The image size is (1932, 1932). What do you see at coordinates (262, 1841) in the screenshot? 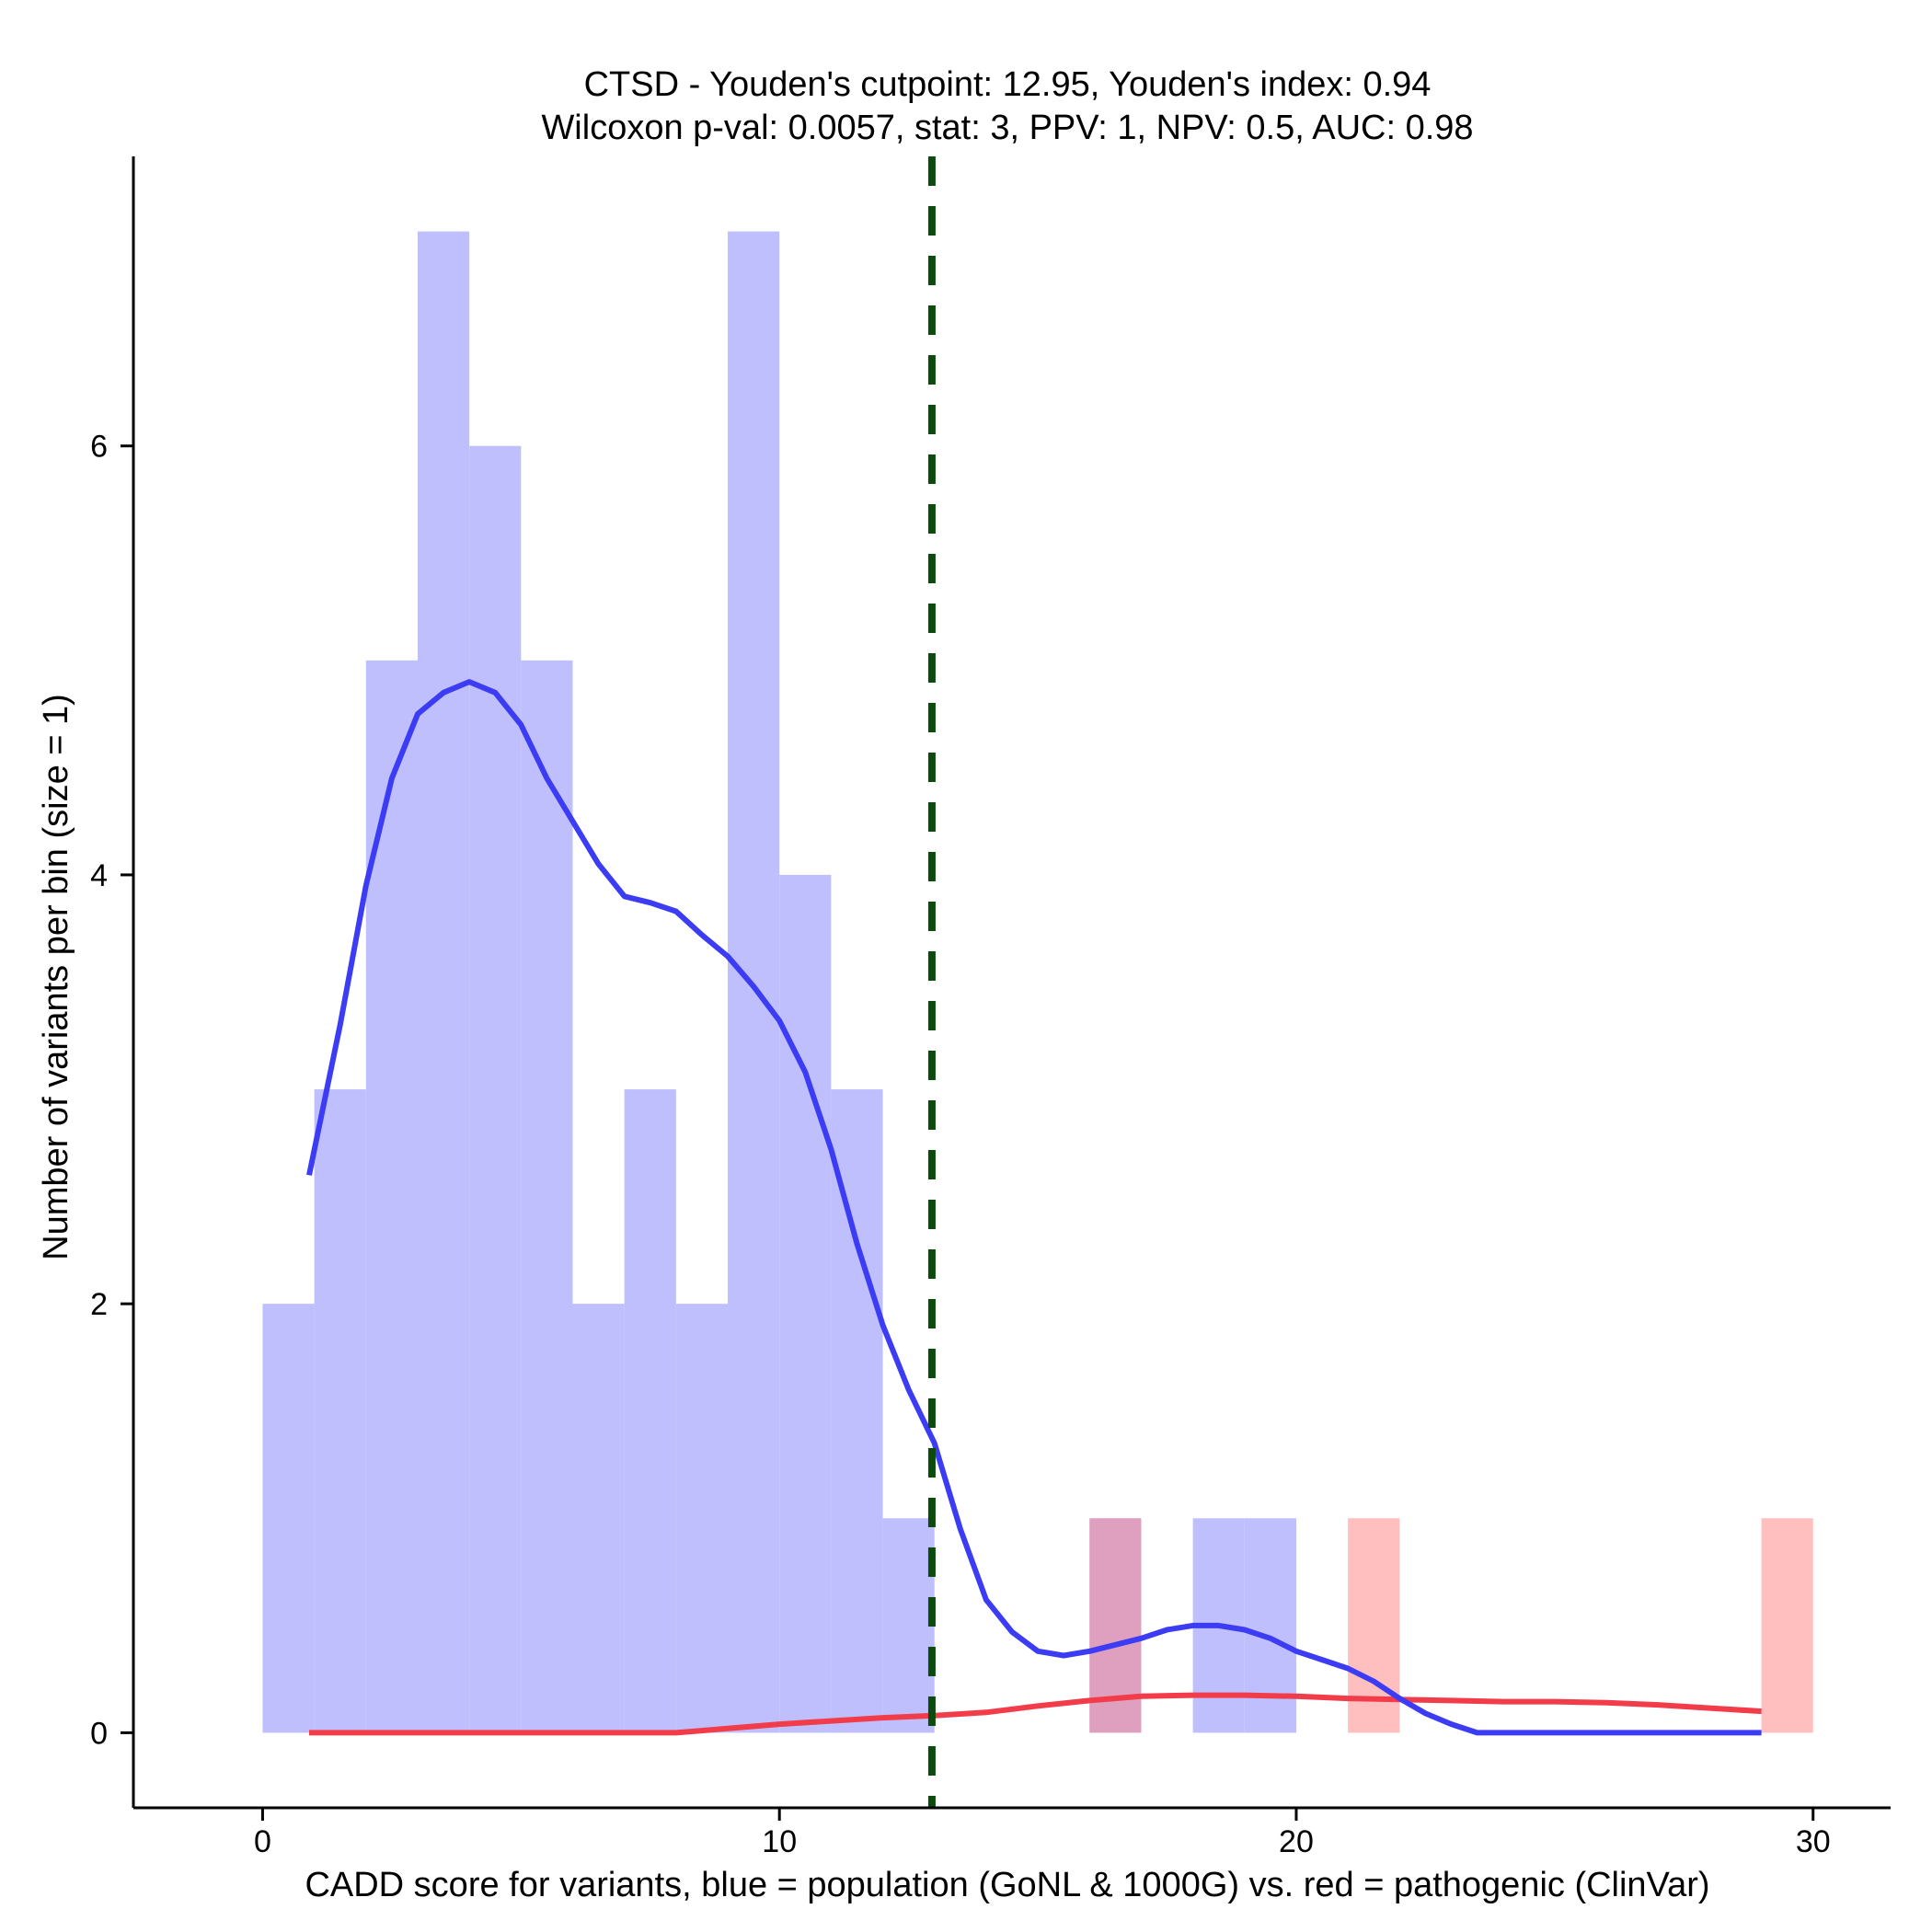
I see `x-tick-label: 0` at bounding box center [262, 1841].